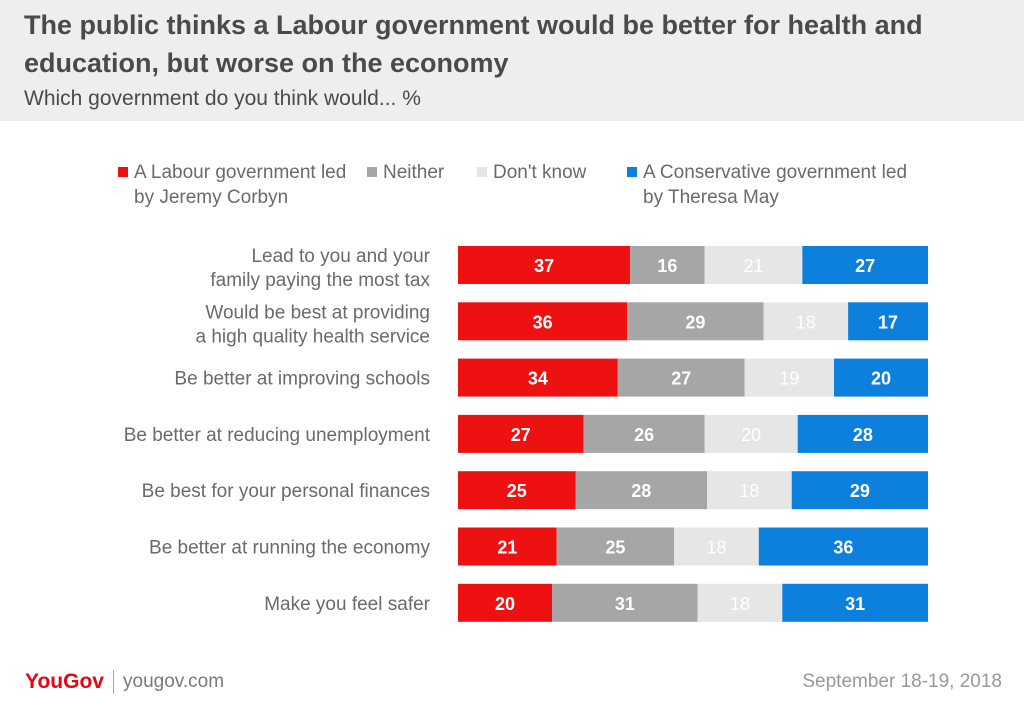 The height and width of the screenshot is (706, 1024). I want to click on data-label-neither: 31, so click(625, 604).